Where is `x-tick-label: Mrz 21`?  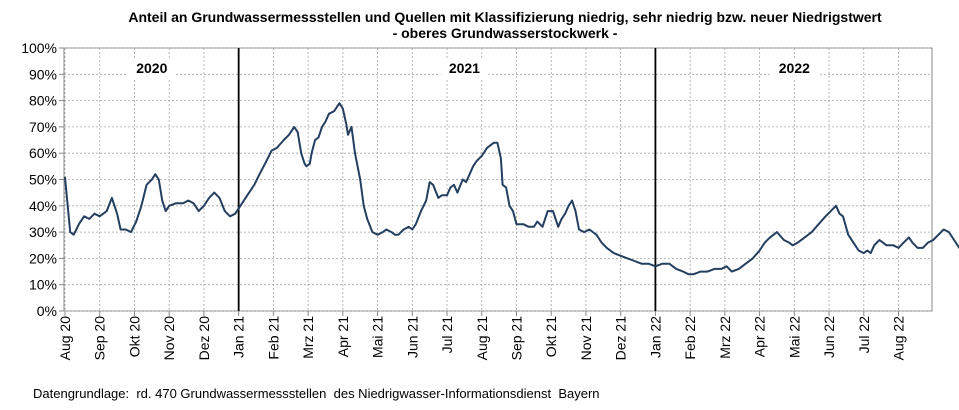 x-tick-label: Mrz 21 is located at coordinates (308, 337).